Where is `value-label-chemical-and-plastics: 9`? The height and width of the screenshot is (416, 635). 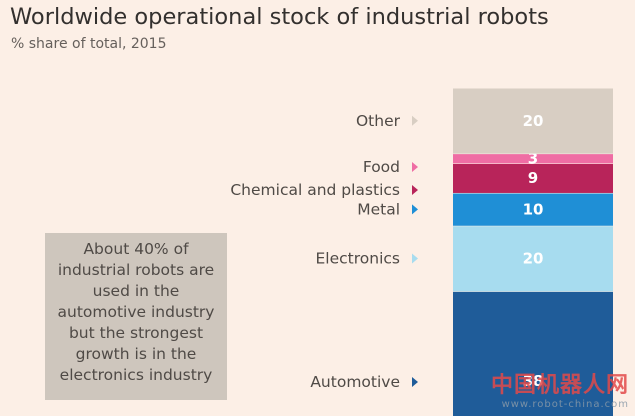
value-label-chemical-and-plastics: 9 is located at coordinates (533, 178).